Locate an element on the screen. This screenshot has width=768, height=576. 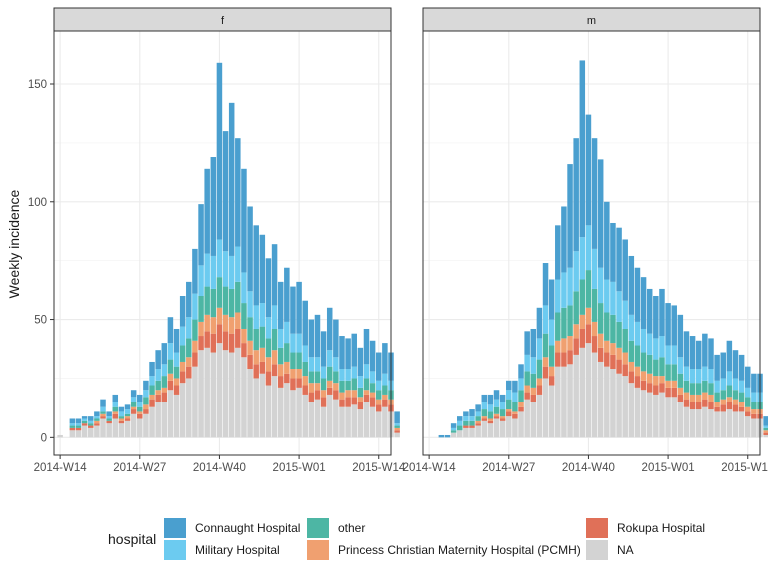
y-tick-label: 150 is located at coordinates (37, 85).